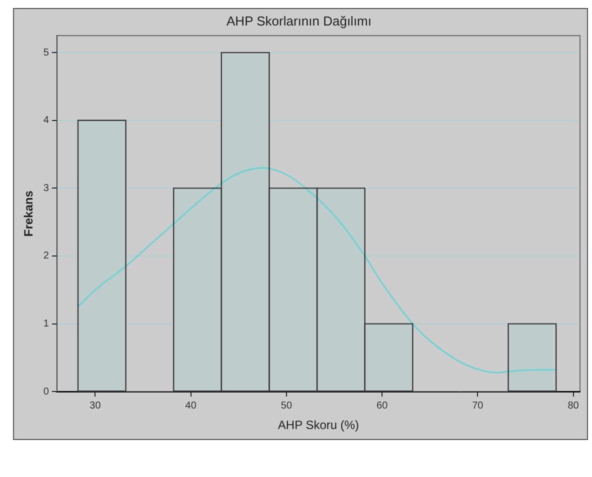  I want to click on y-tick-label: 2, so click(46, 256).